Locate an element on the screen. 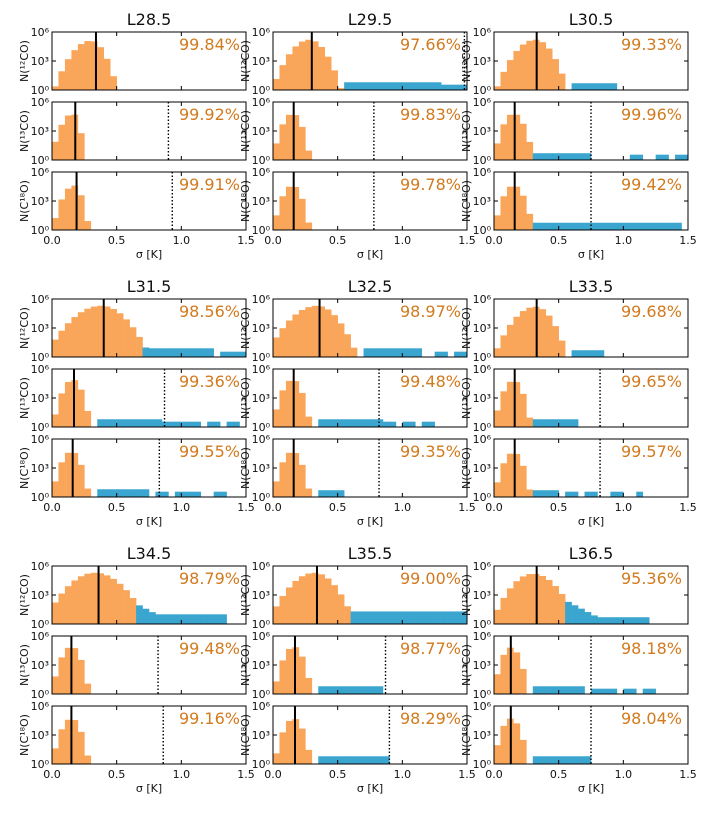 The width and height of the screenshot is (708, 833). percentage-label: 98.79% is located at coordinates (209, 578).